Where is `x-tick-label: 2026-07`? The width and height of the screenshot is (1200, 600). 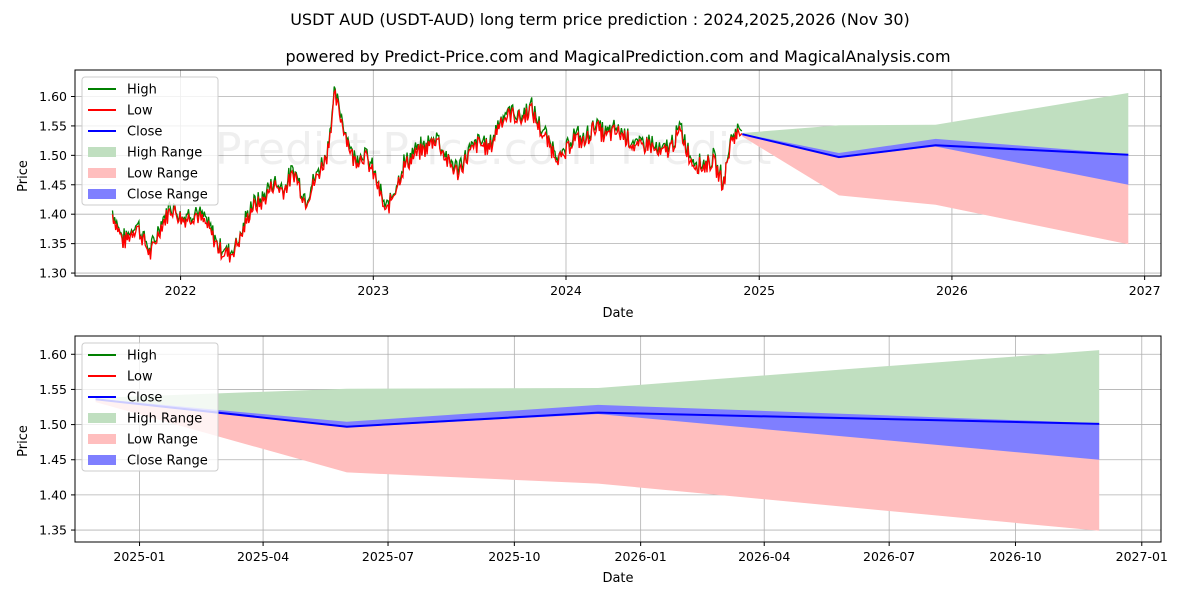 x-tick-label: 2026-07 is located at coordinates (889, 556).